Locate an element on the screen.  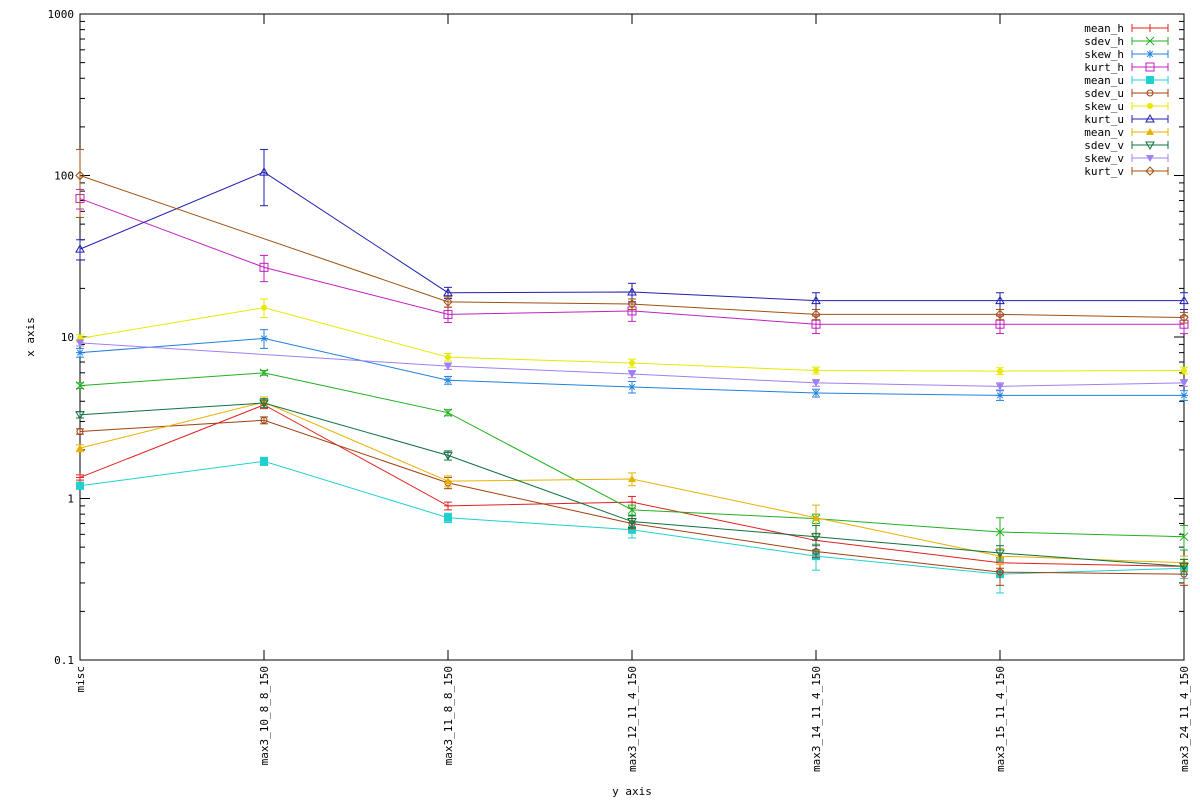
legend-item: skew_v is located at coordinates (1126, 158).